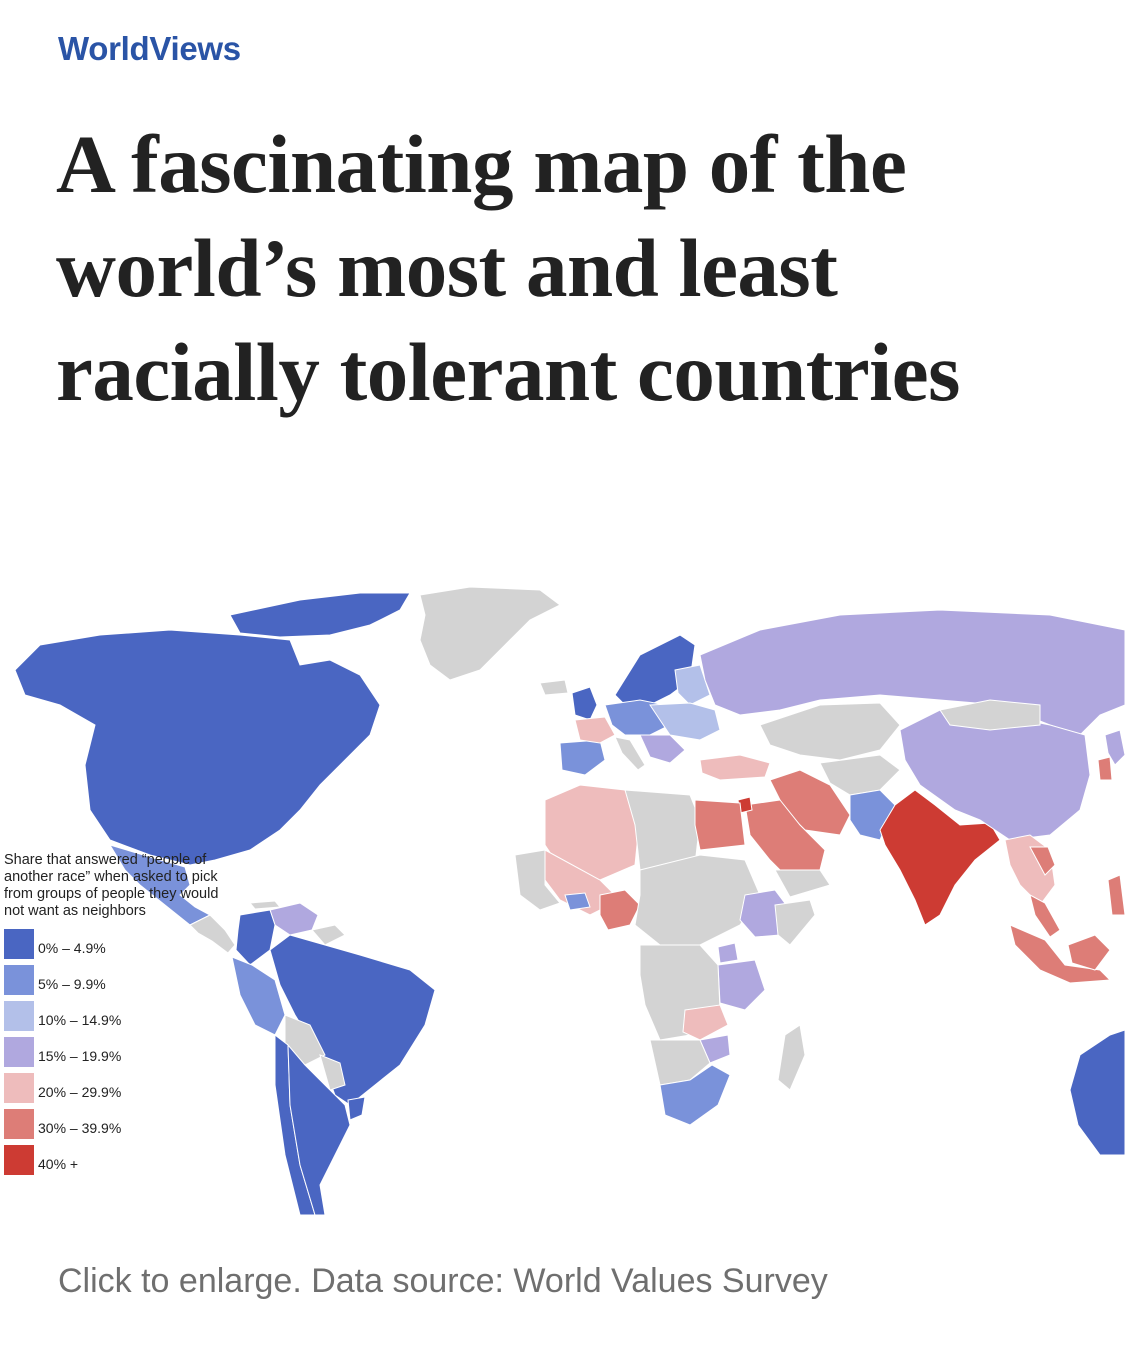  I want to click on region-malaysia, so click(1045, 916).